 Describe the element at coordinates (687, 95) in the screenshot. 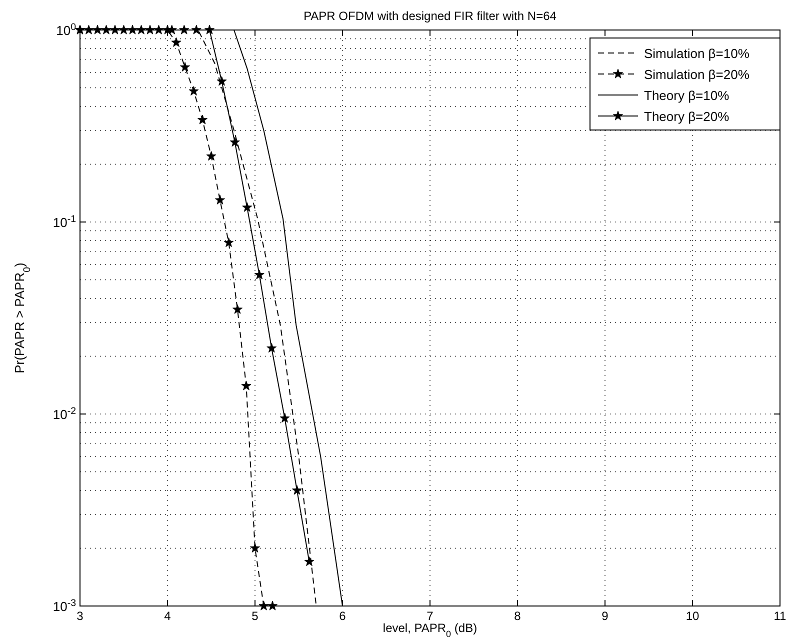

I see `legend-label: Theory β=10%` at that location.